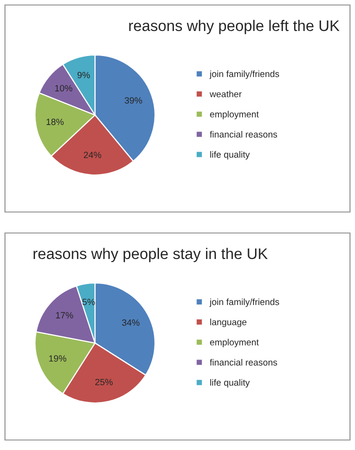 This screenshot has height=450, width=355. I want to click on data-label: 17%, so click(65, 315).